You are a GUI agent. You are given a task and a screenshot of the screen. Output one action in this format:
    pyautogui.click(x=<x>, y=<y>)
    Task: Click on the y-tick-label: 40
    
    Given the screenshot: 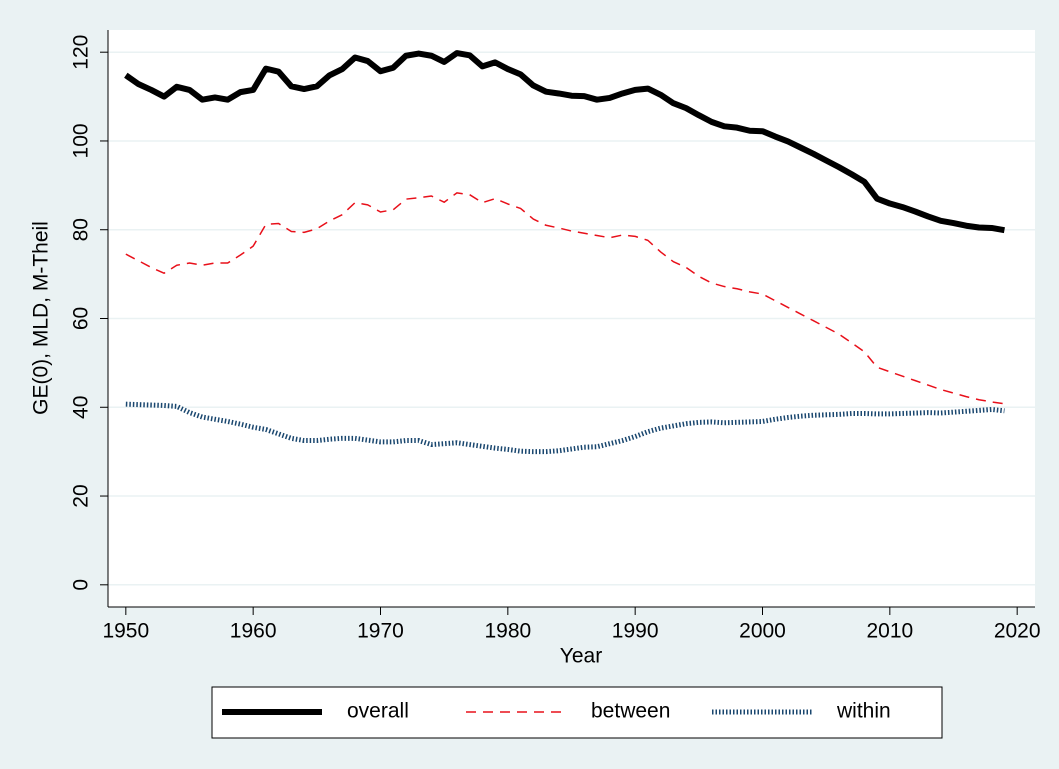 What is the action you would take?
    pyautogui.click(x=81, y=407)
    